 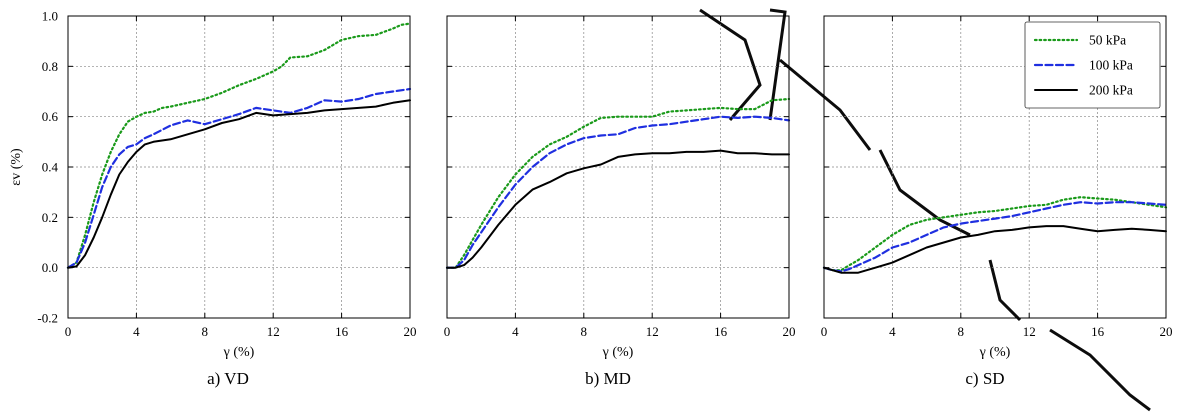 What do you see at coordinates (1107, 40) in the screenshot?
I see `legend-label: 50 kPa` at bounding box center [1107, 40].